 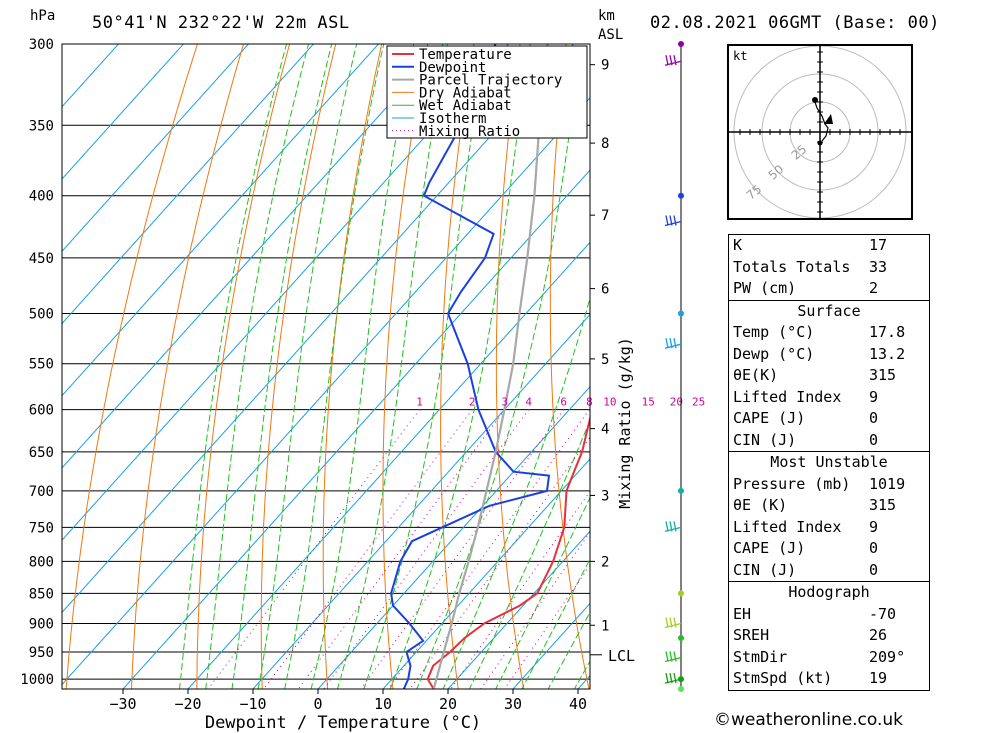 I want to click on index-row: θE (K) 315, so click(x=829, y=506).